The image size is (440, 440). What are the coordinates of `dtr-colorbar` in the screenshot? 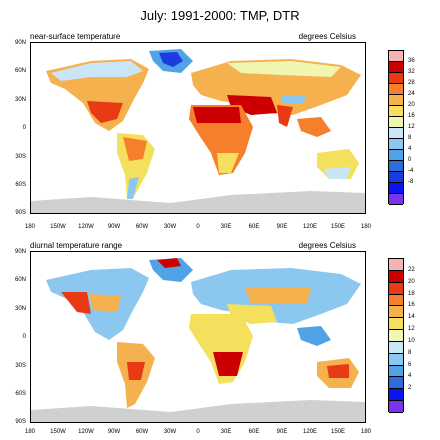 It's located at (396, 335).